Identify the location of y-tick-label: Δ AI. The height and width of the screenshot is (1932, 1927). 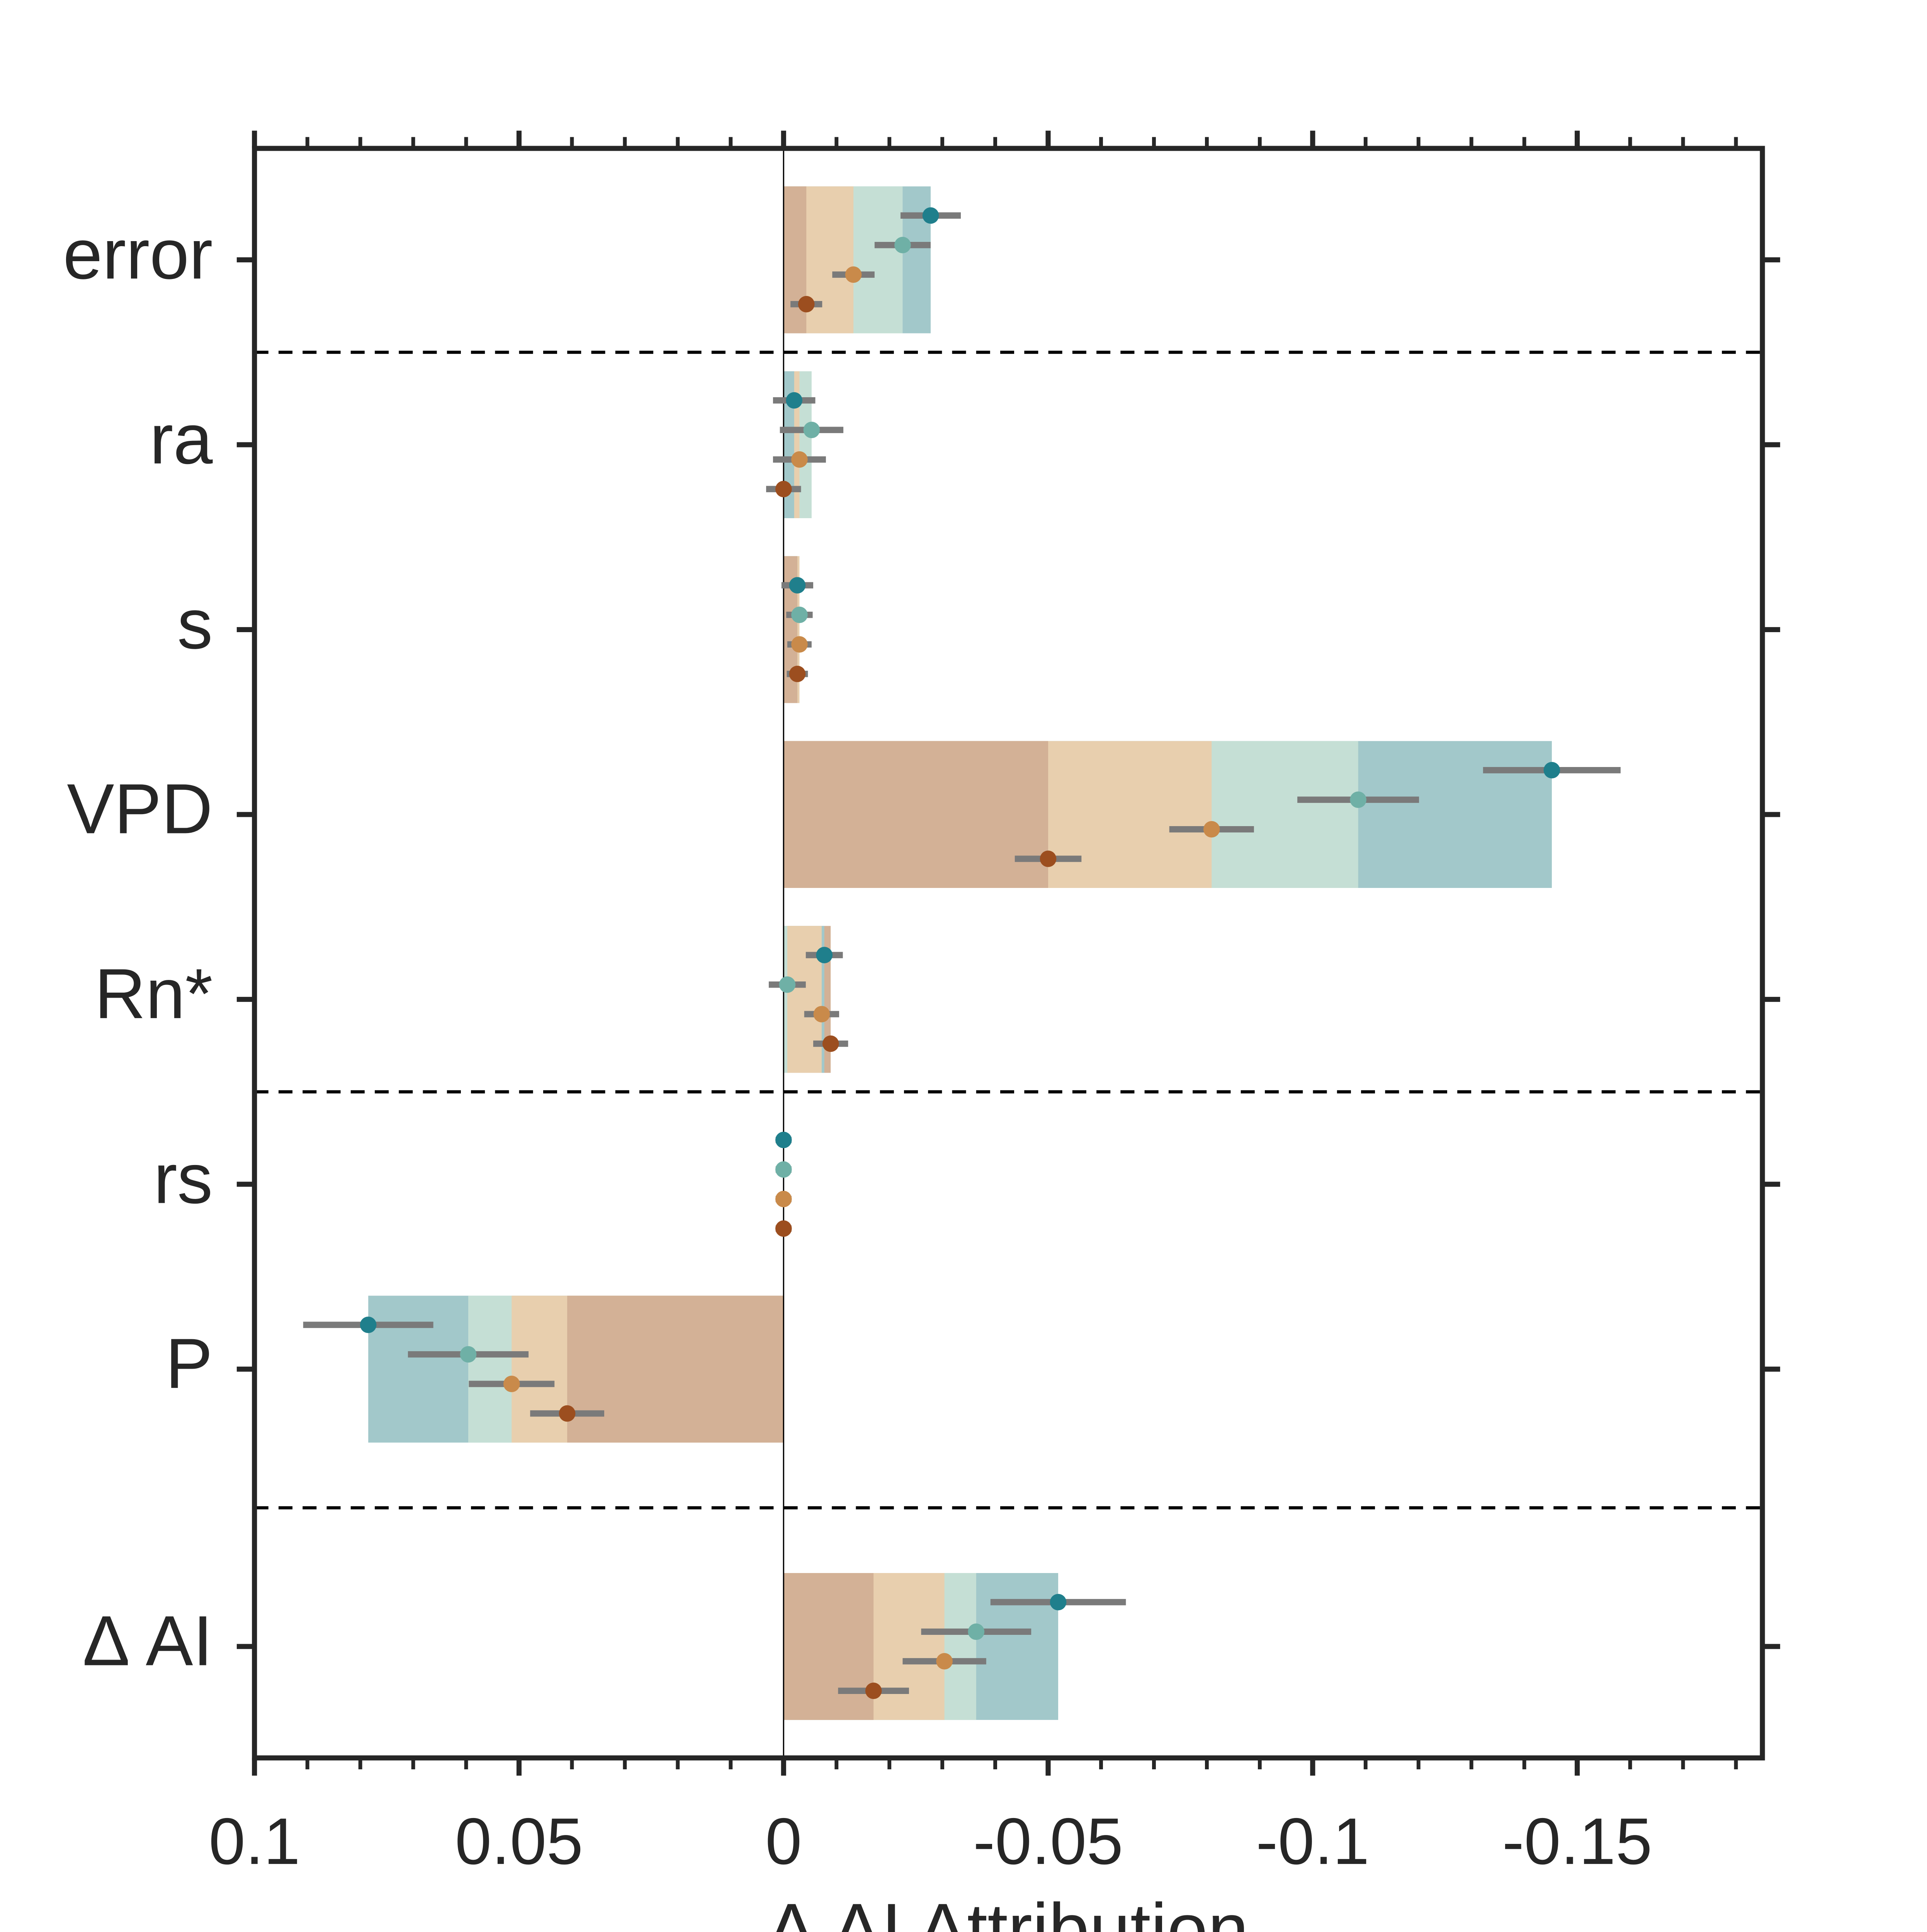
(148, 1641).